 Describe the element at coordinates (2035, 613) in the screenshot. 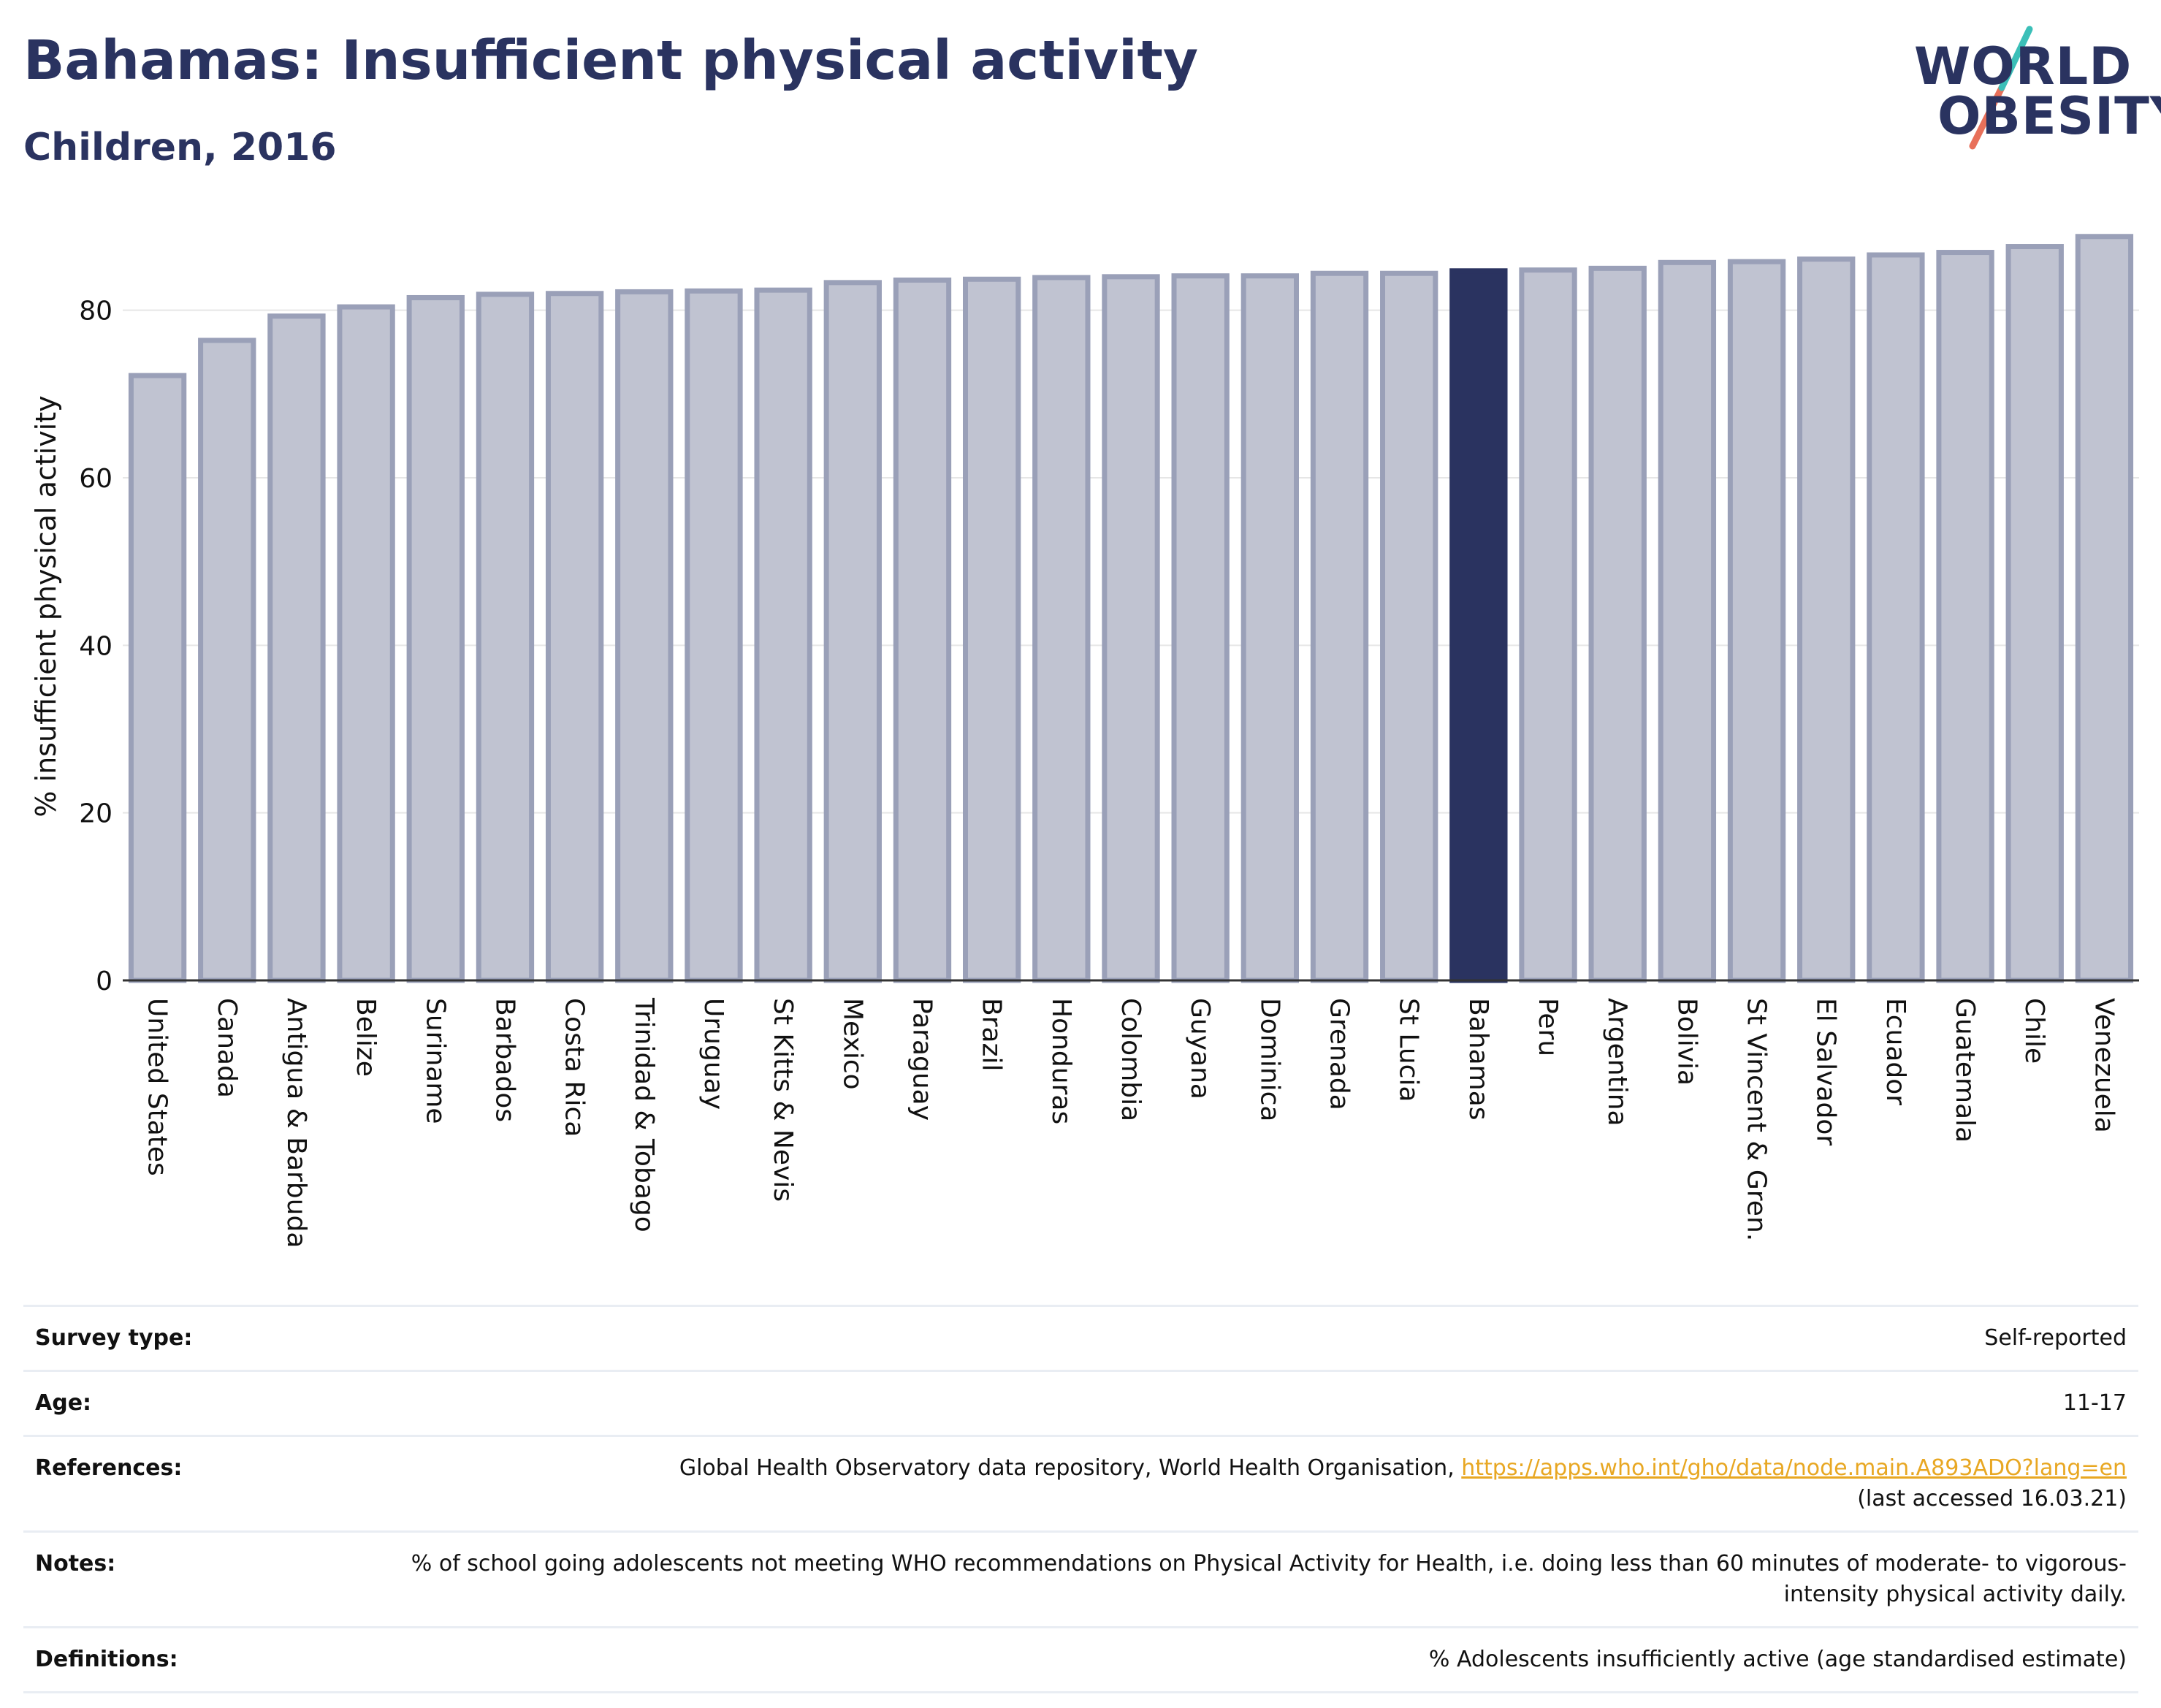

I see `bar-chile` at that location.